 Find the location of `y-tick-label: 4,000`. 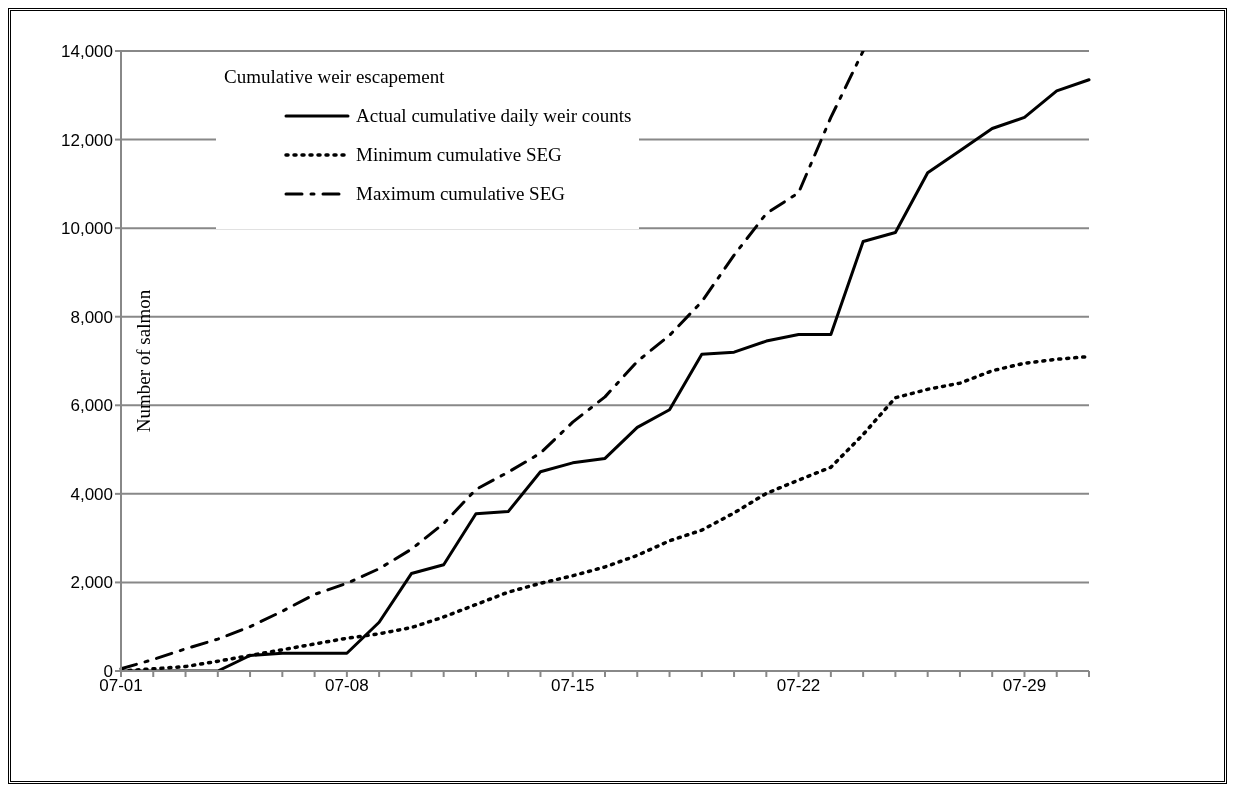

y-tick-label: 4,000 is located at coordinates (91, 494).